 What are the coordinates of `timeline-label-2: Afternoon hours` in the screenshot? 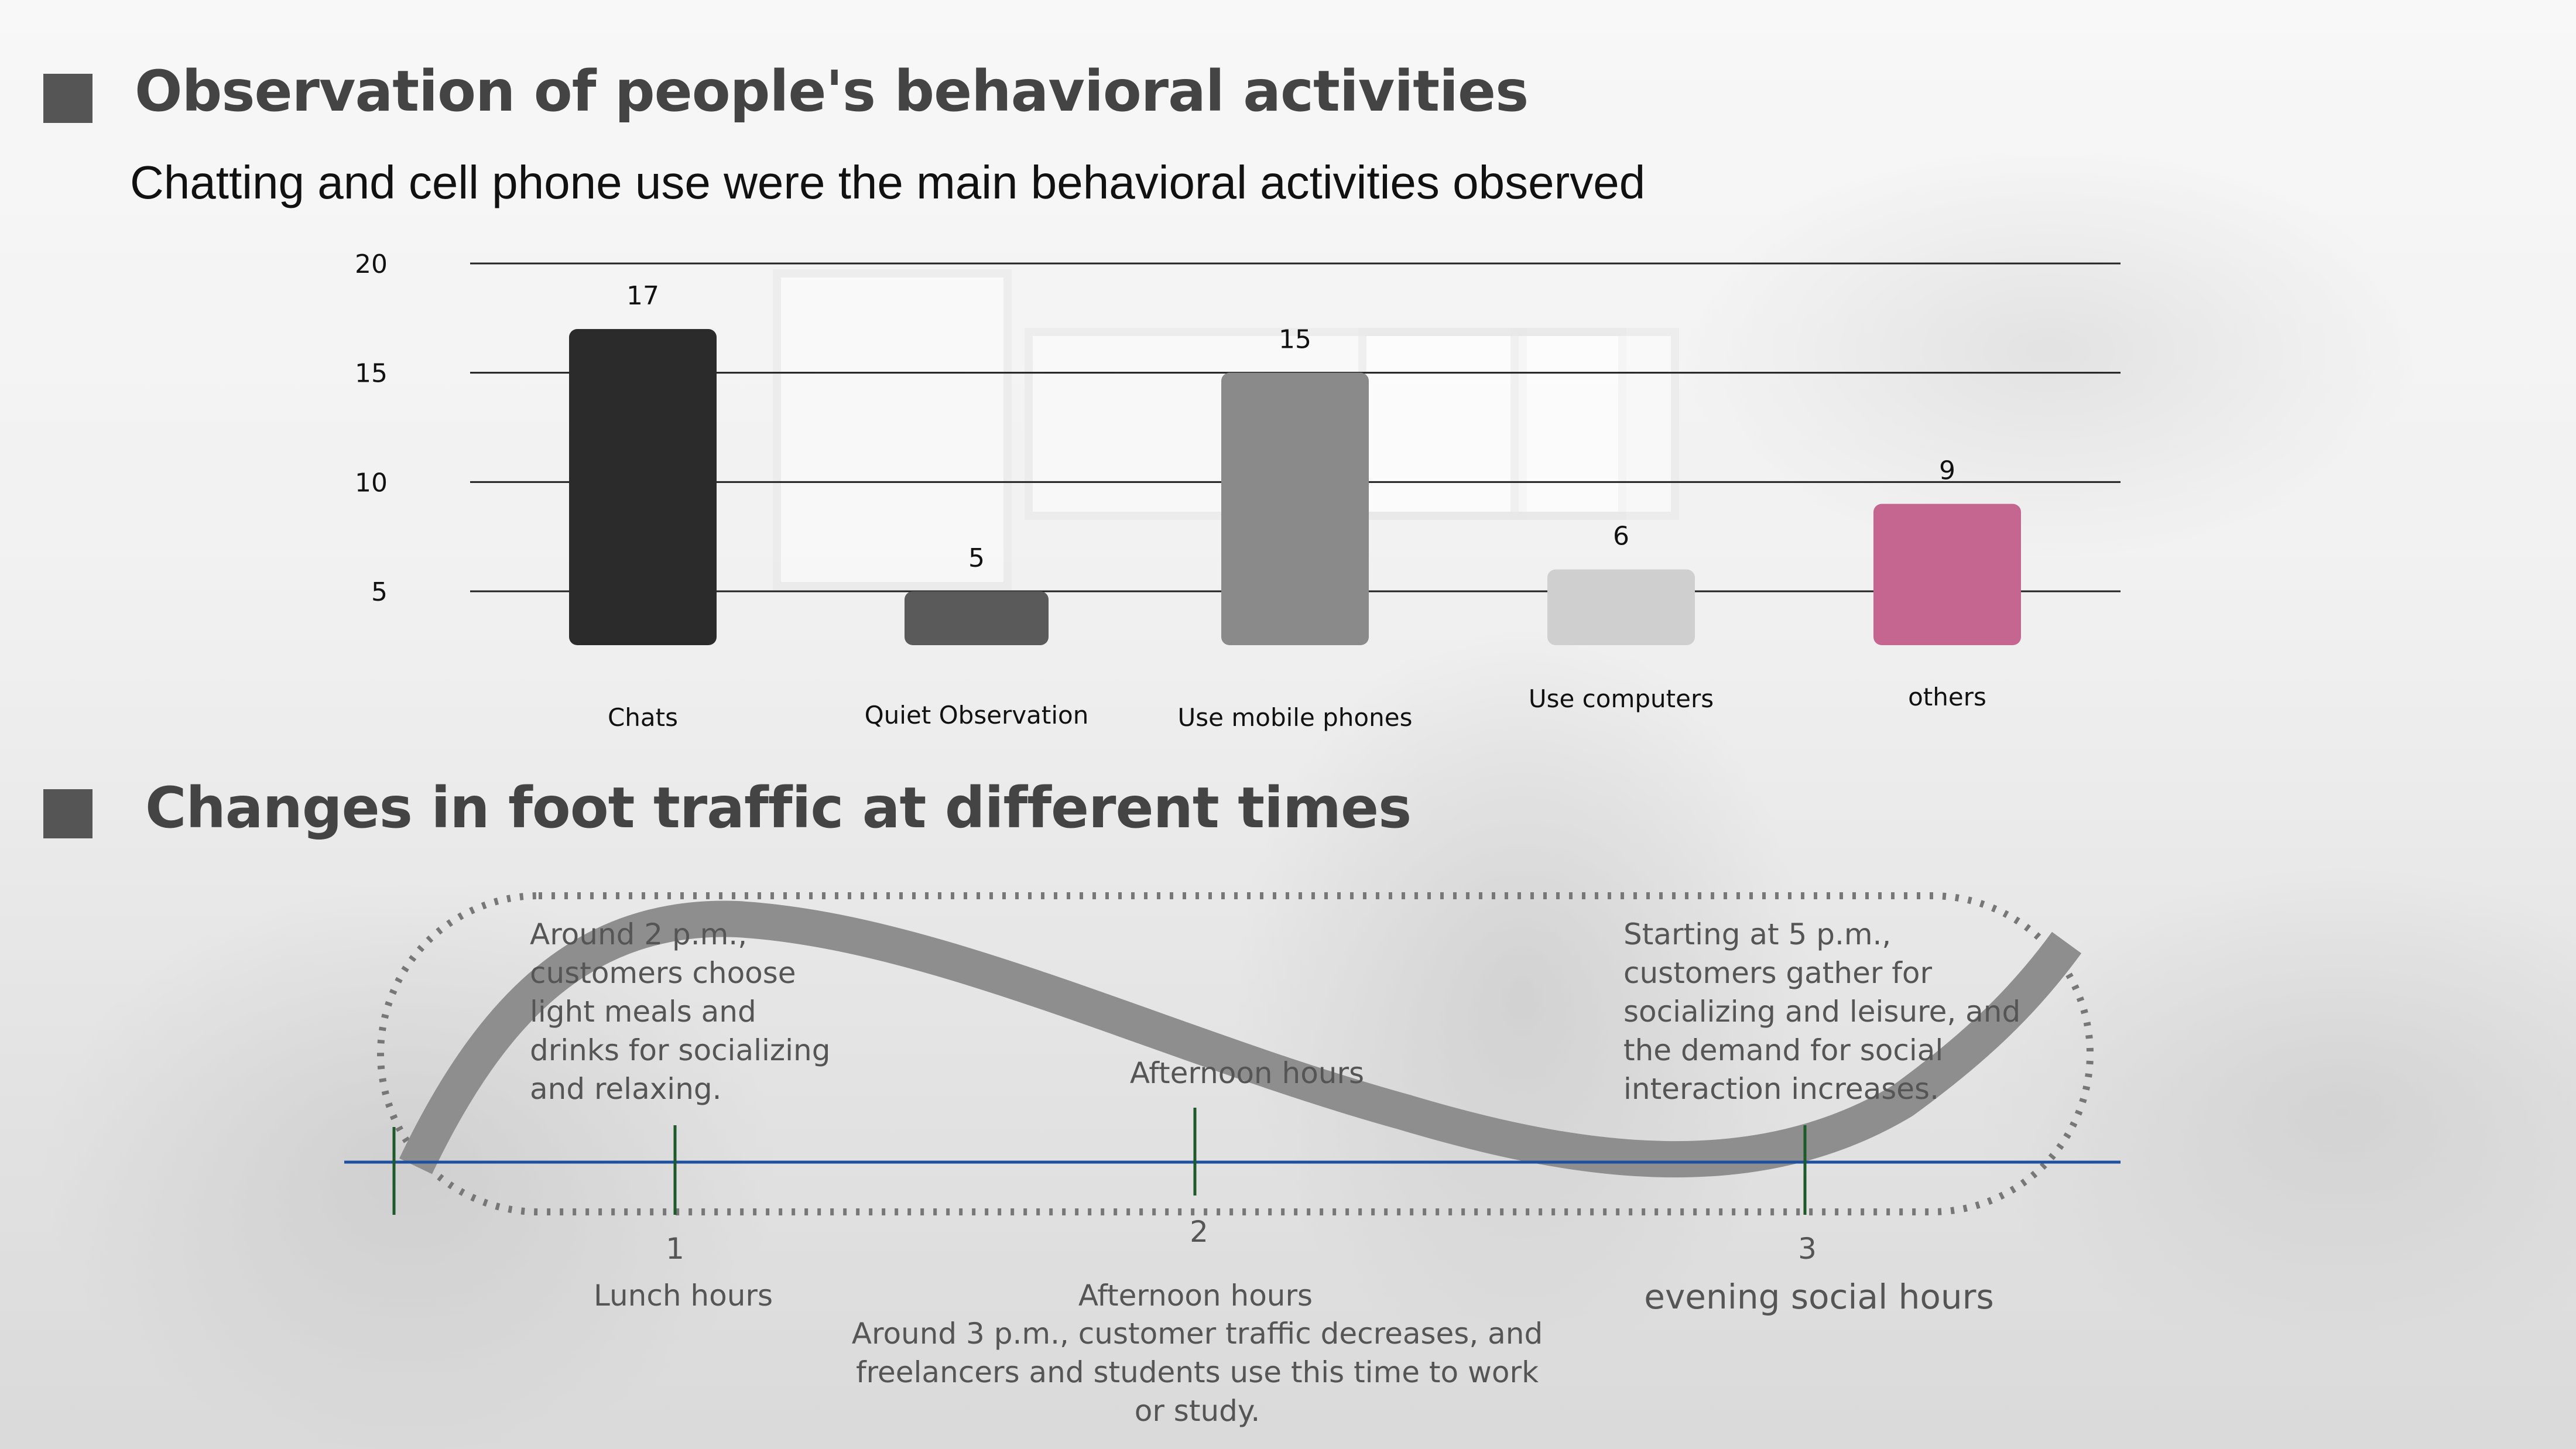 It's located at (1195, 1296).